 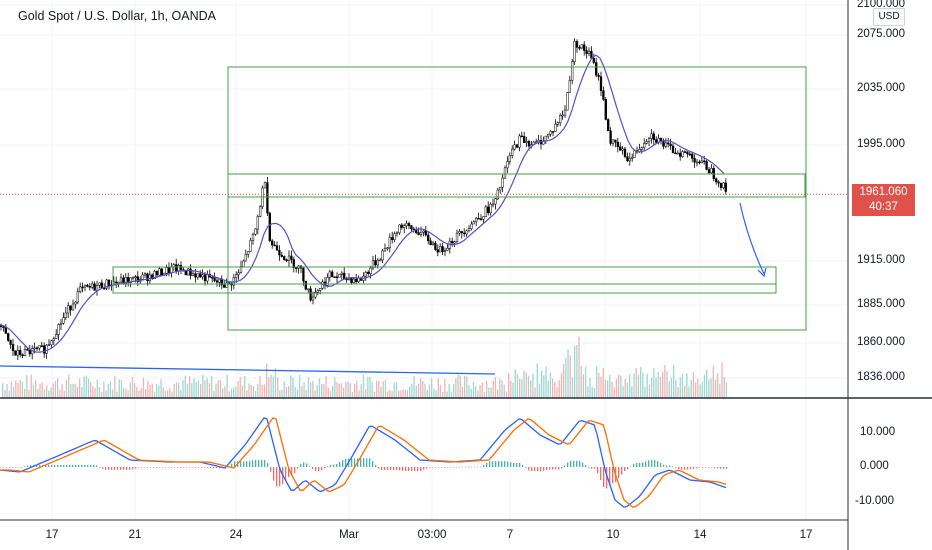 I want to click on currency-button: USD, so click(x=889, y=17).